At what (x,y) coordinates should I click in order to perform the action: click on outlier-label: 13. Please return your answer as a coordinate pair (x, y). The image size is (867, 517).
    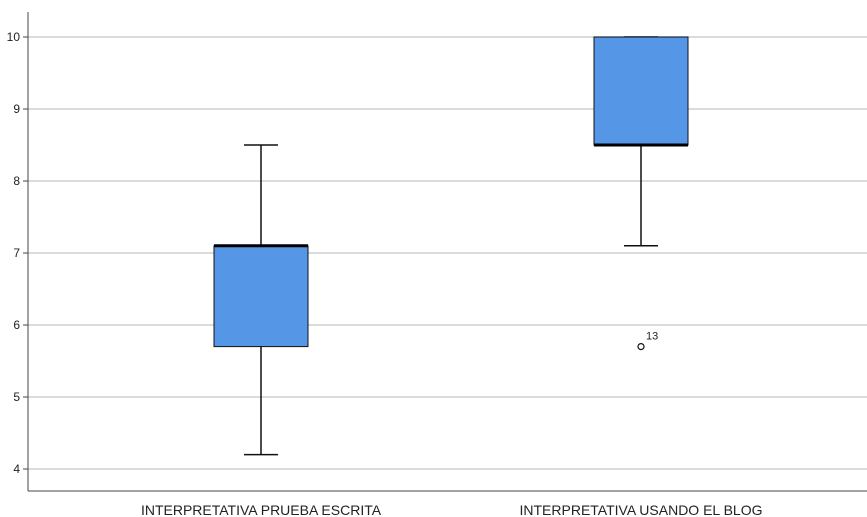
    Looking at the image, I should click on (652, 337).